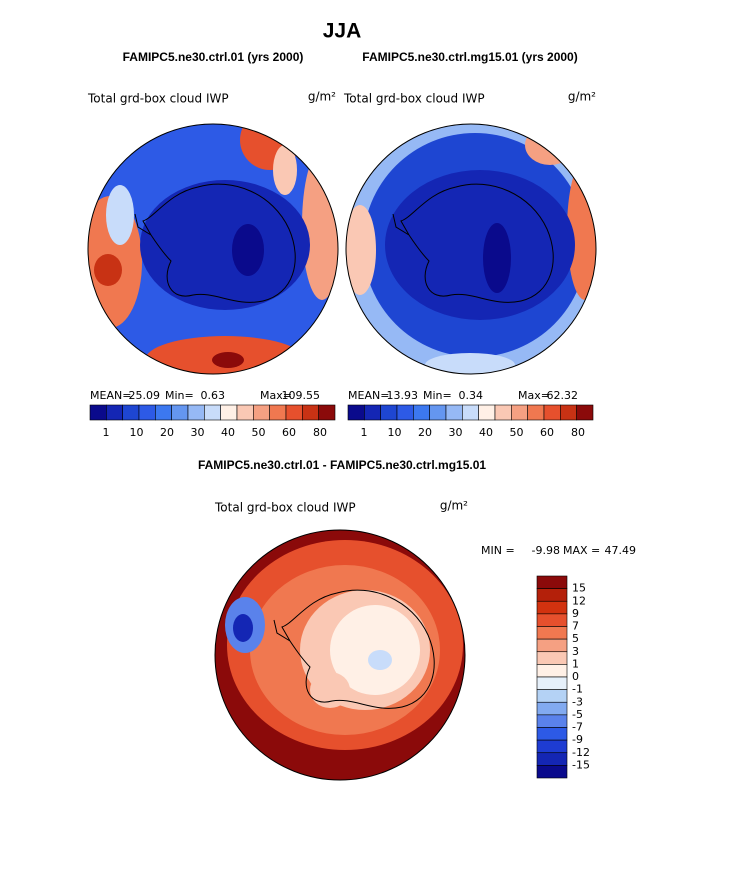 This screenshot has width=733, height=882. Describe the element at coordinates (579, 588) in the screenshot. I see `colorbar-label: 15` at that location.